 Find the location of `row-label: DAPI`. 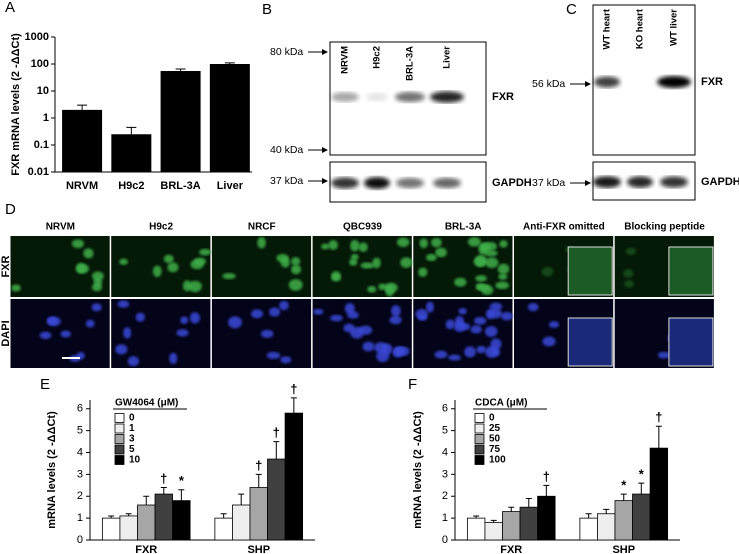

row-label: DAPI is located at coordinates (6, 333).